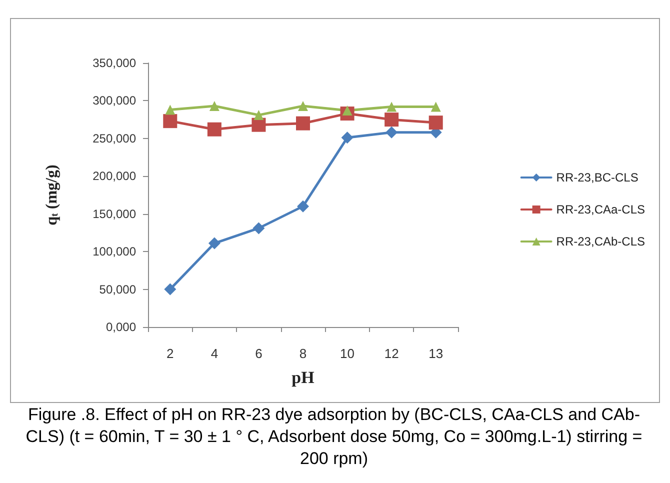  Describe the element at coordinates (258, 353) in the screenshot. I see `x-tick-label: 6` at that location.